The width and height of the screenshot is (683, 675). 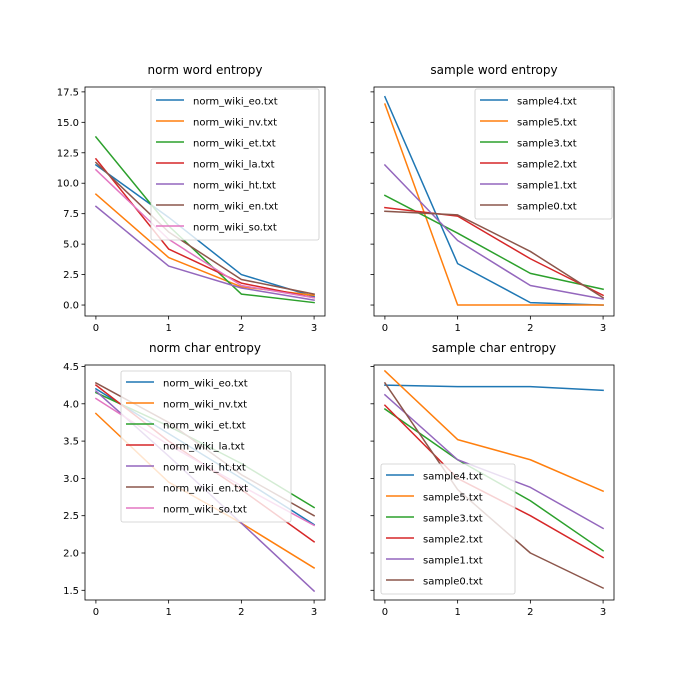 I want to click on y-tick-label: 0.0, so click(x=71, y=306).